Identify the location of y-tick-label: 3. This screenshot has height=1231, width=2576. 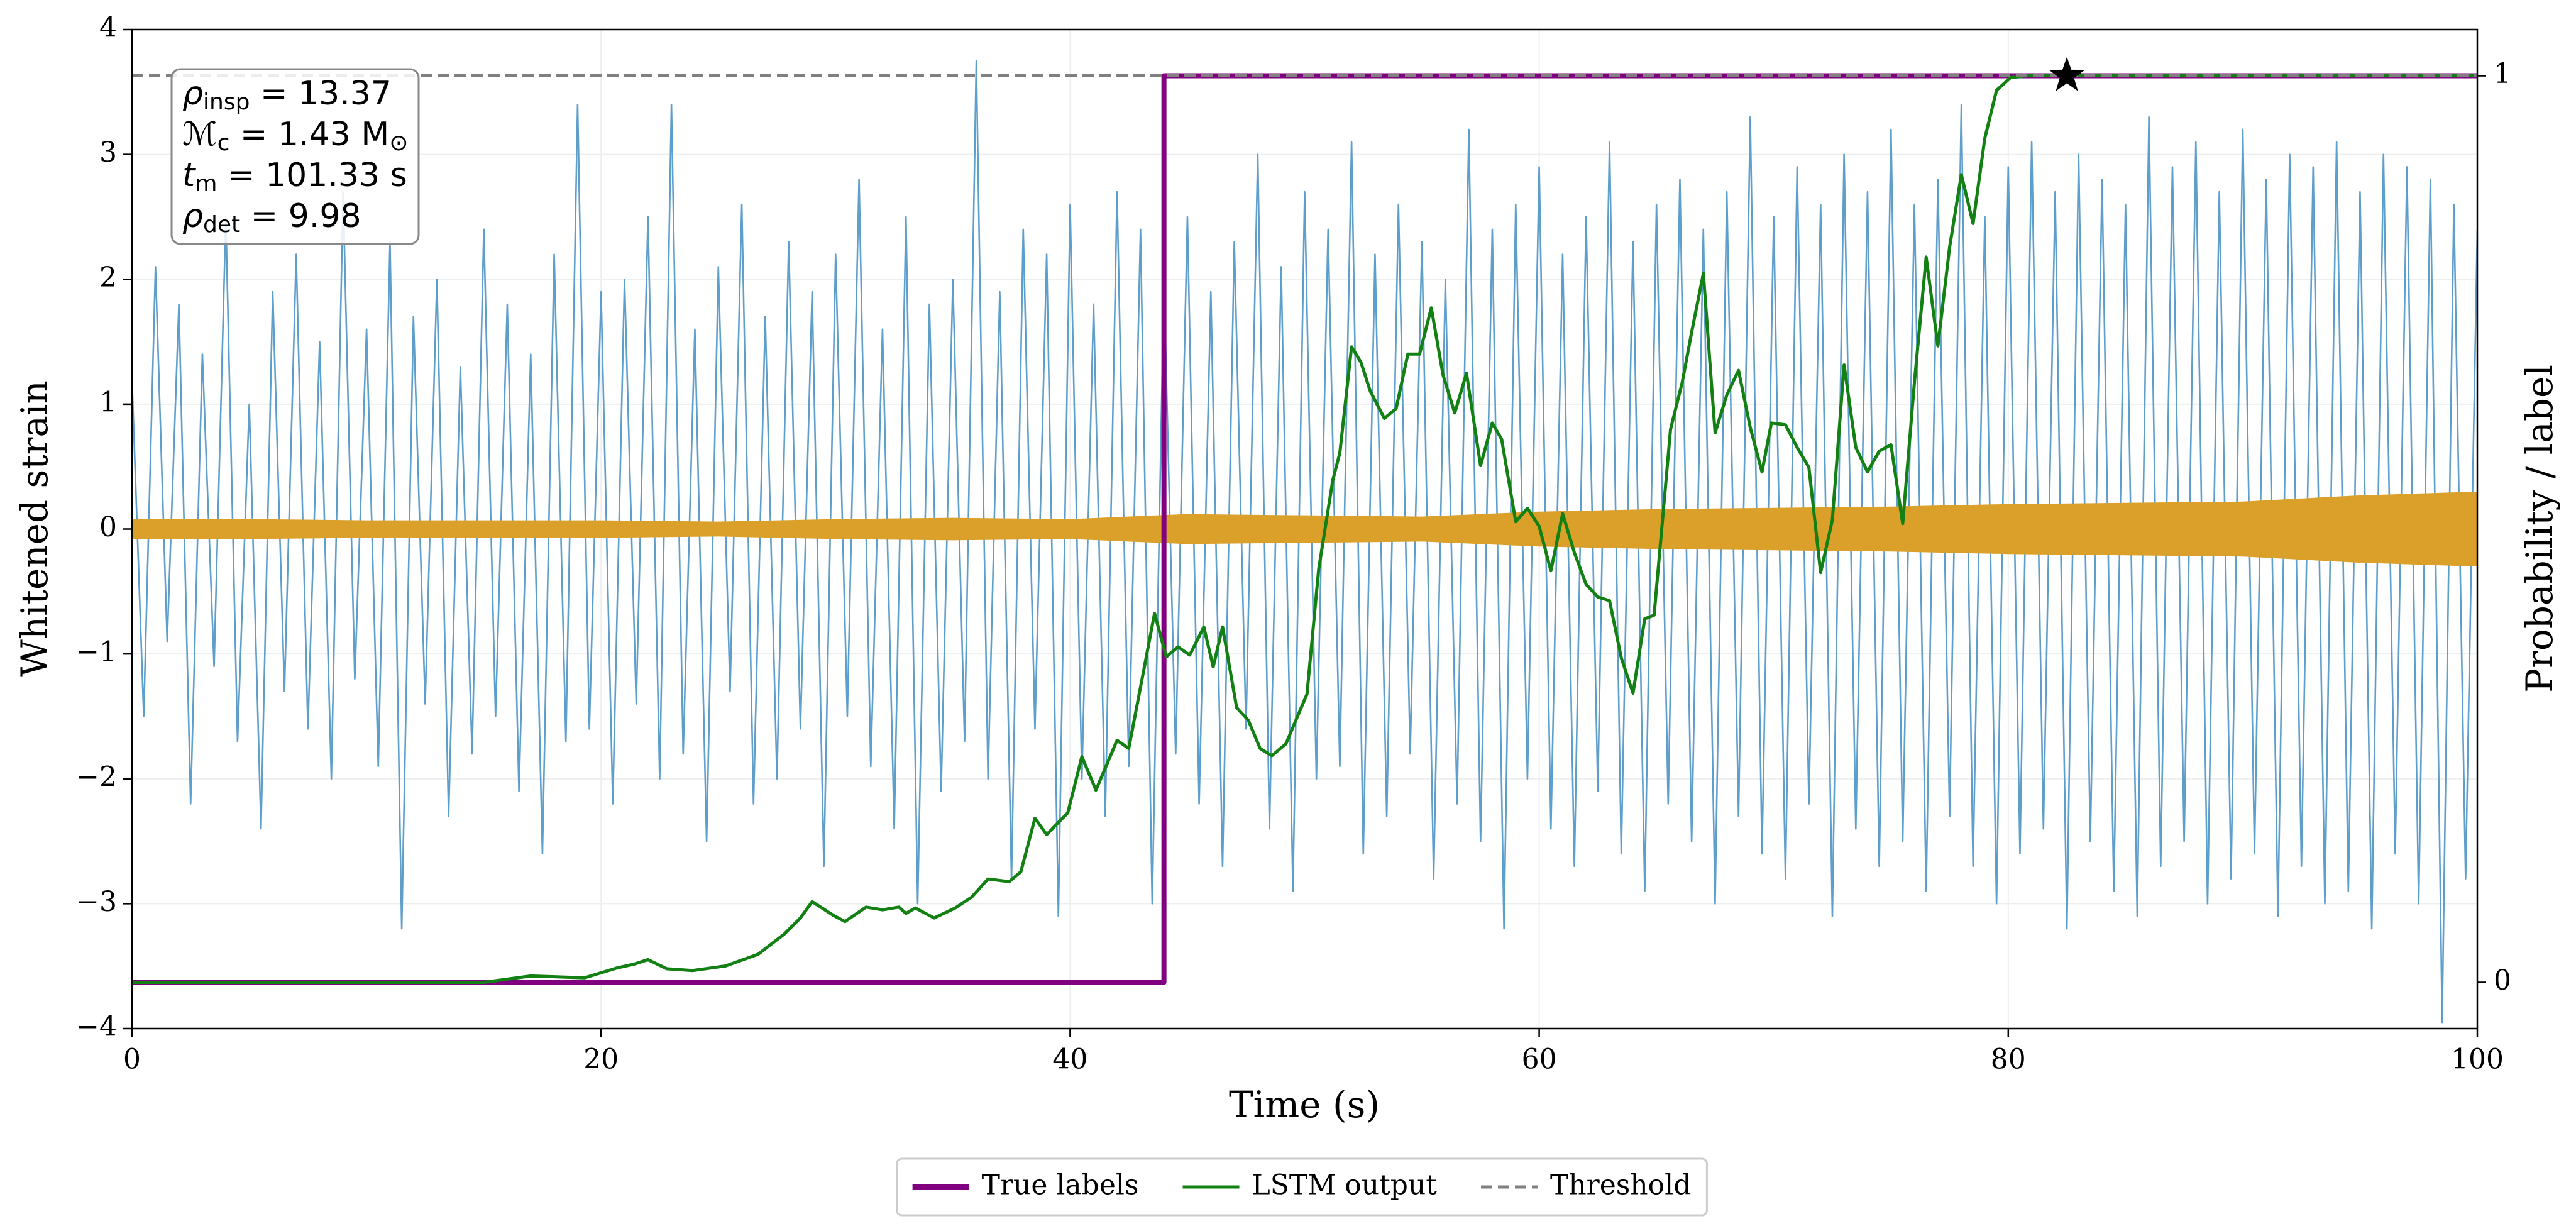
(108, 152).